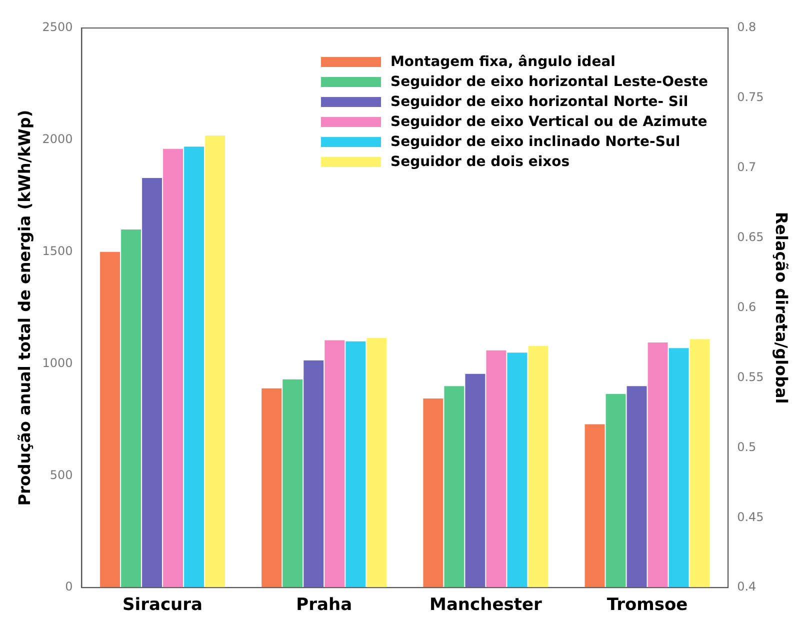  What do you see at coordinates (503, 62) in the screenshot?
I see `legend-label: Montagem fixa, ângulo ideal` at bounding box center [503, 62].